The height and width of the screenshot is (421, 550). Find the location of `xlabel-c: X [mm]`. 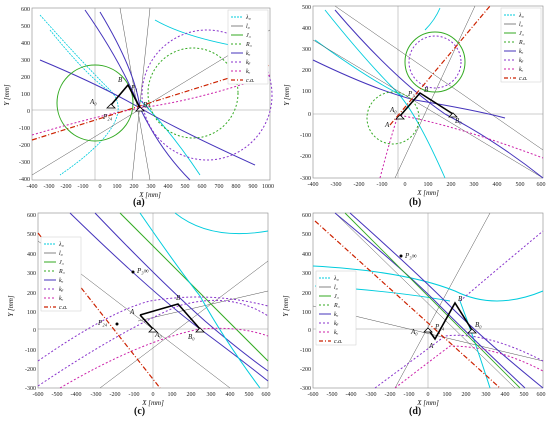

xlabel-c: X [mm] is located at coordinates (152, 403).